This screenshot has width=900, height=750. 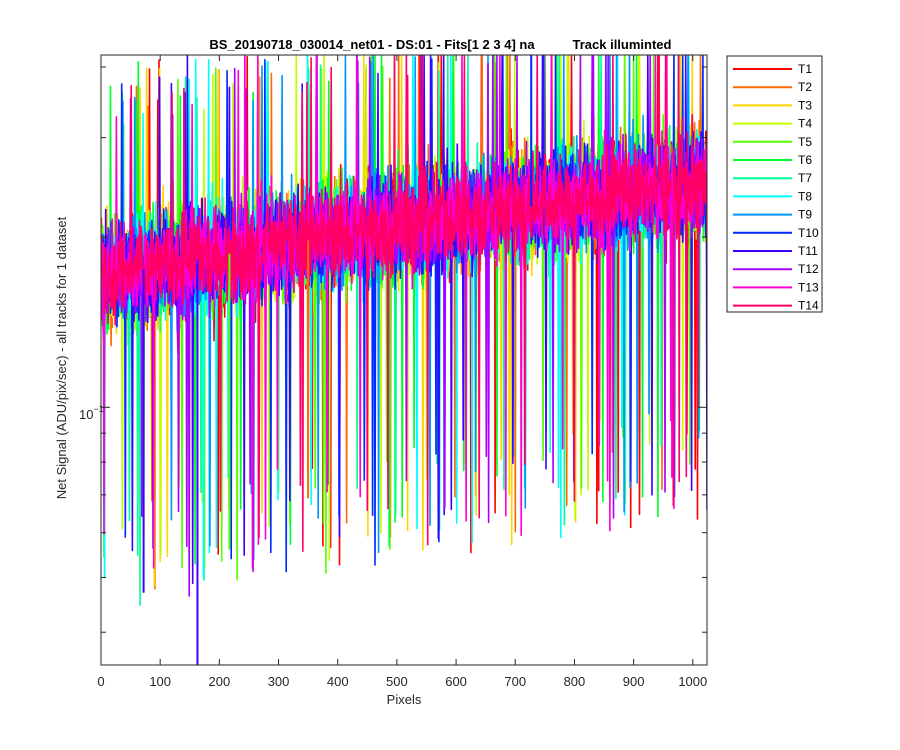 I want to click on legend-item-t5: T5, so click(x=772, y=142).